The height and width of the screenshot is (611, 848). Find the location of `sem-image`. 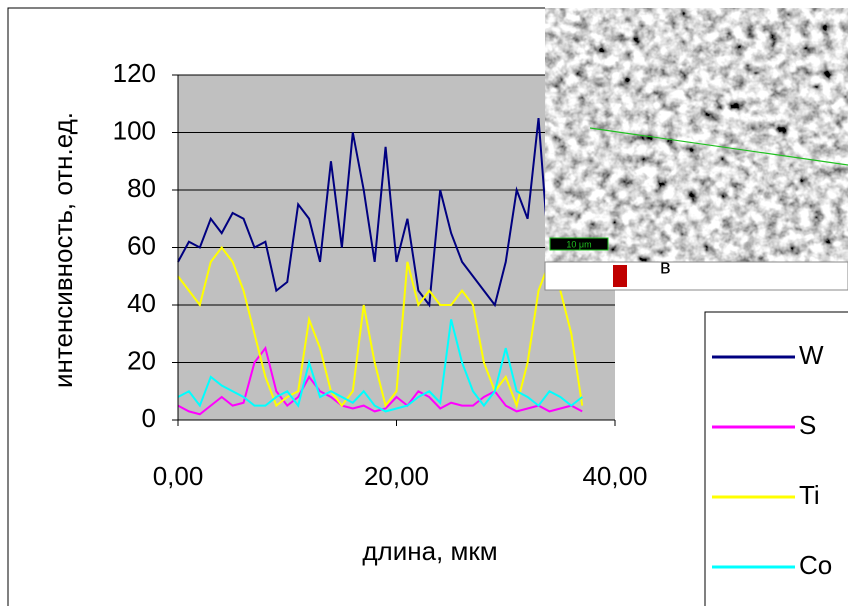

sem-image is located at coordinates (696, 135).